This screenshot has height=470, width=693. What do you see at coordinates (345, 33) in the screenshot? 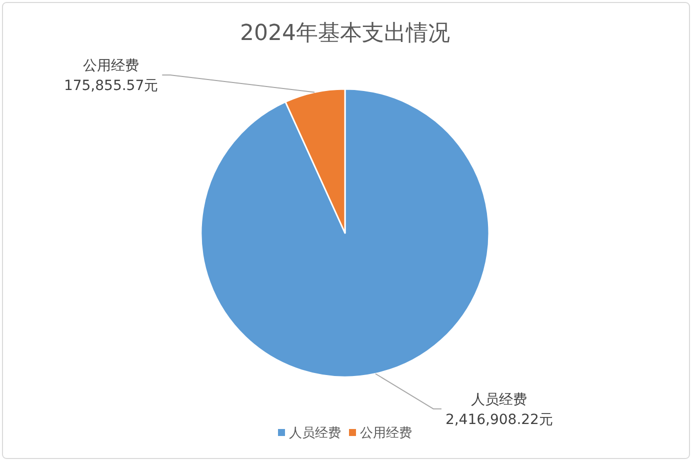
I see `chart-title: 2024年基本支出情况` at bounding box center [345, 33].